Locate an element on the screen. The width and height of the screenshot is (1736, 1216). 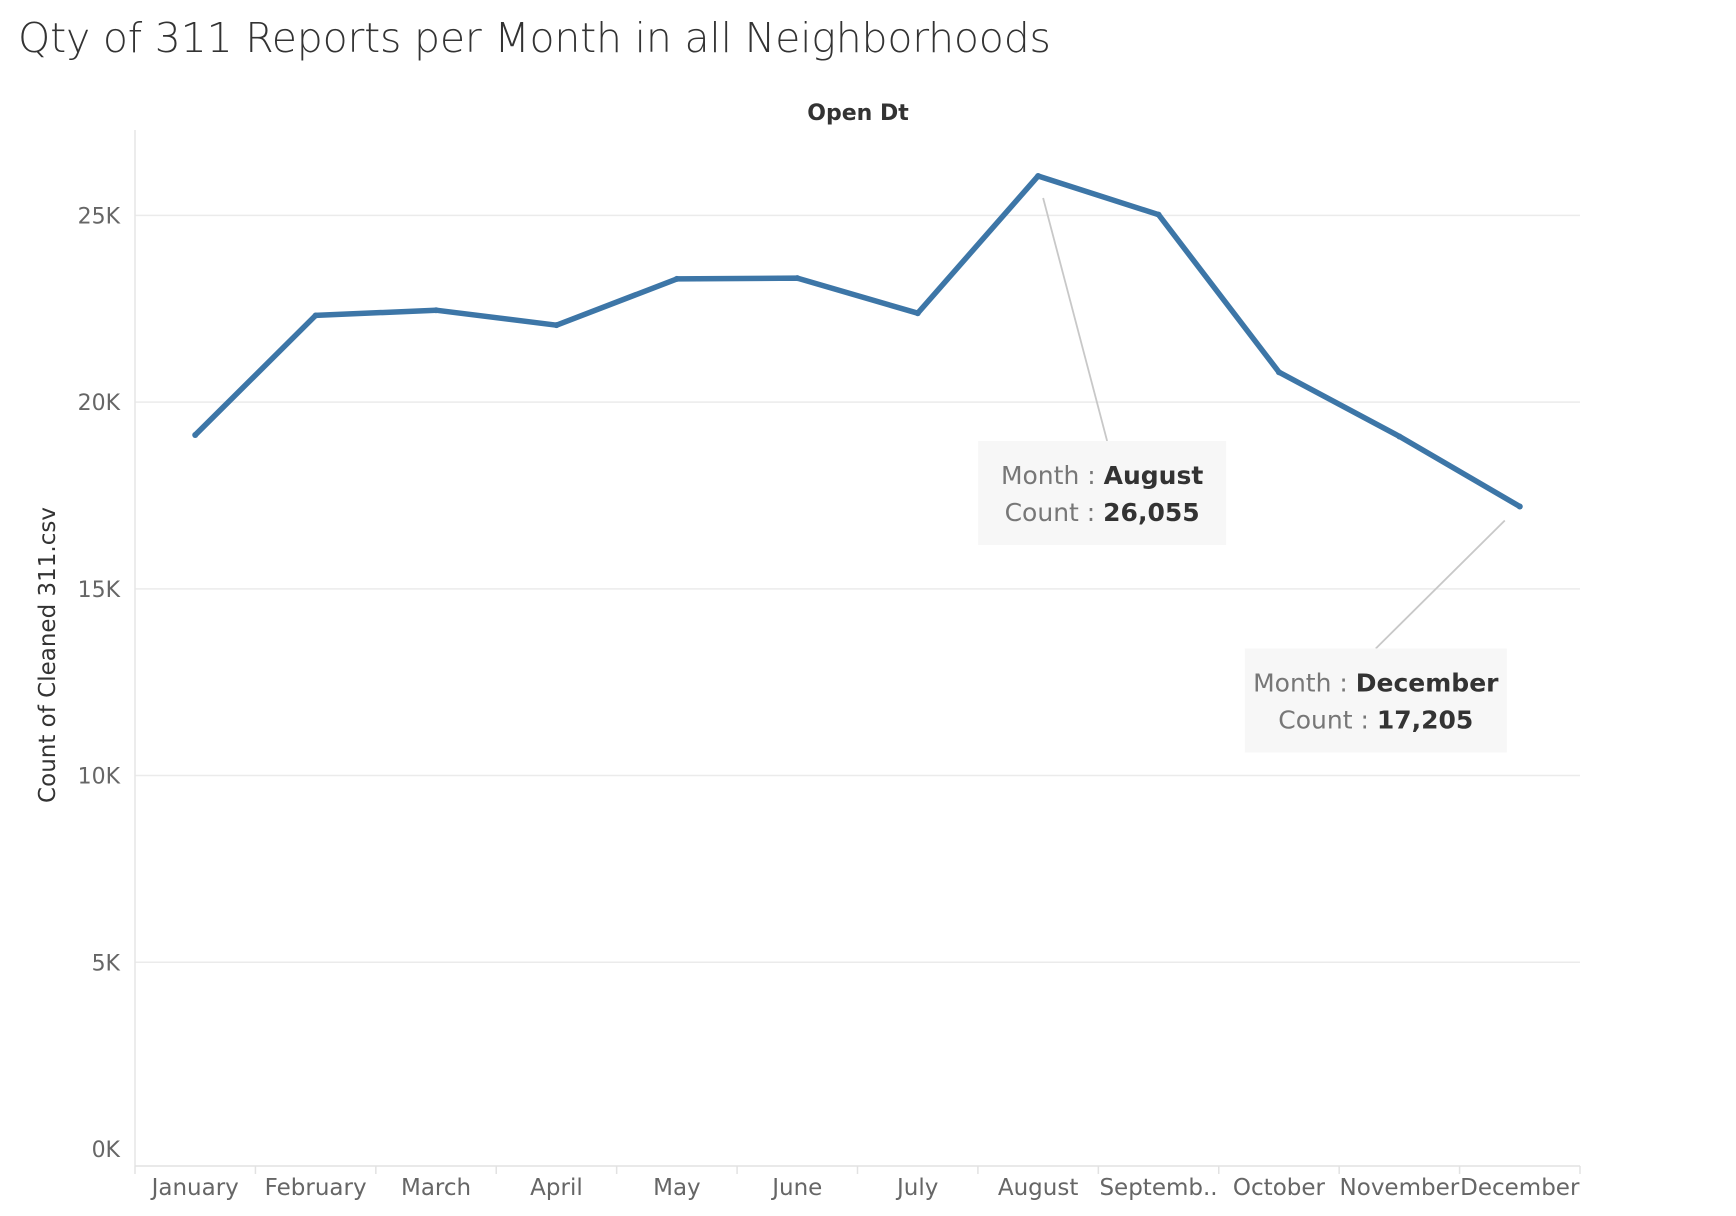
x-tick-label: May is located at coordinates (677, 1188).